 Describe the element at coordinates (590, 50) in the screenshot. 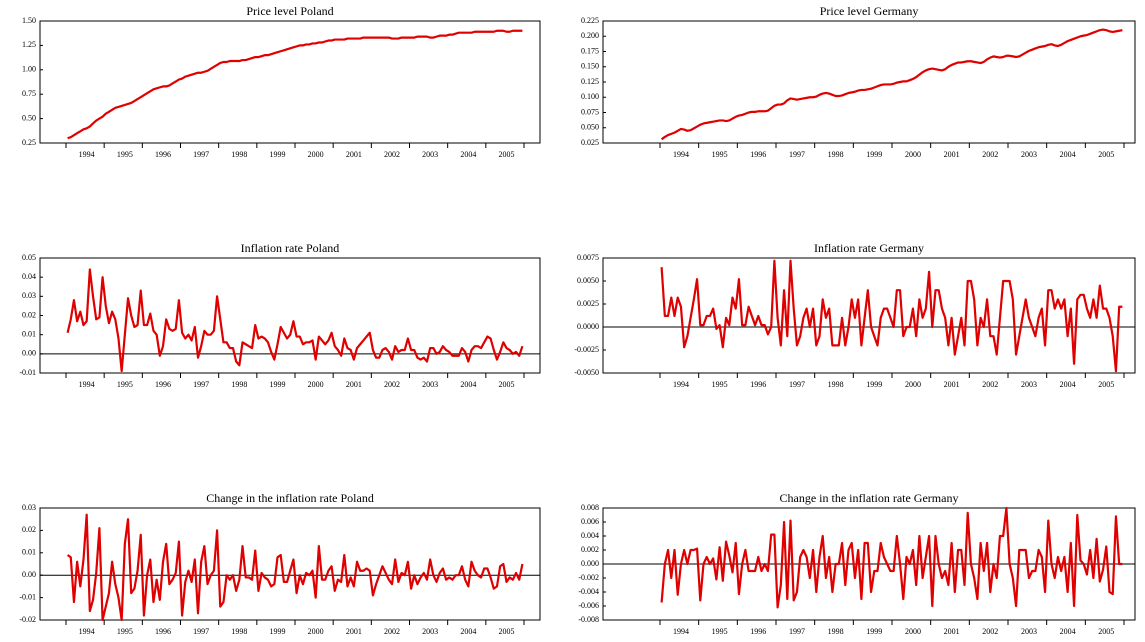

I see `y-tick-label: 0.175` at that location.